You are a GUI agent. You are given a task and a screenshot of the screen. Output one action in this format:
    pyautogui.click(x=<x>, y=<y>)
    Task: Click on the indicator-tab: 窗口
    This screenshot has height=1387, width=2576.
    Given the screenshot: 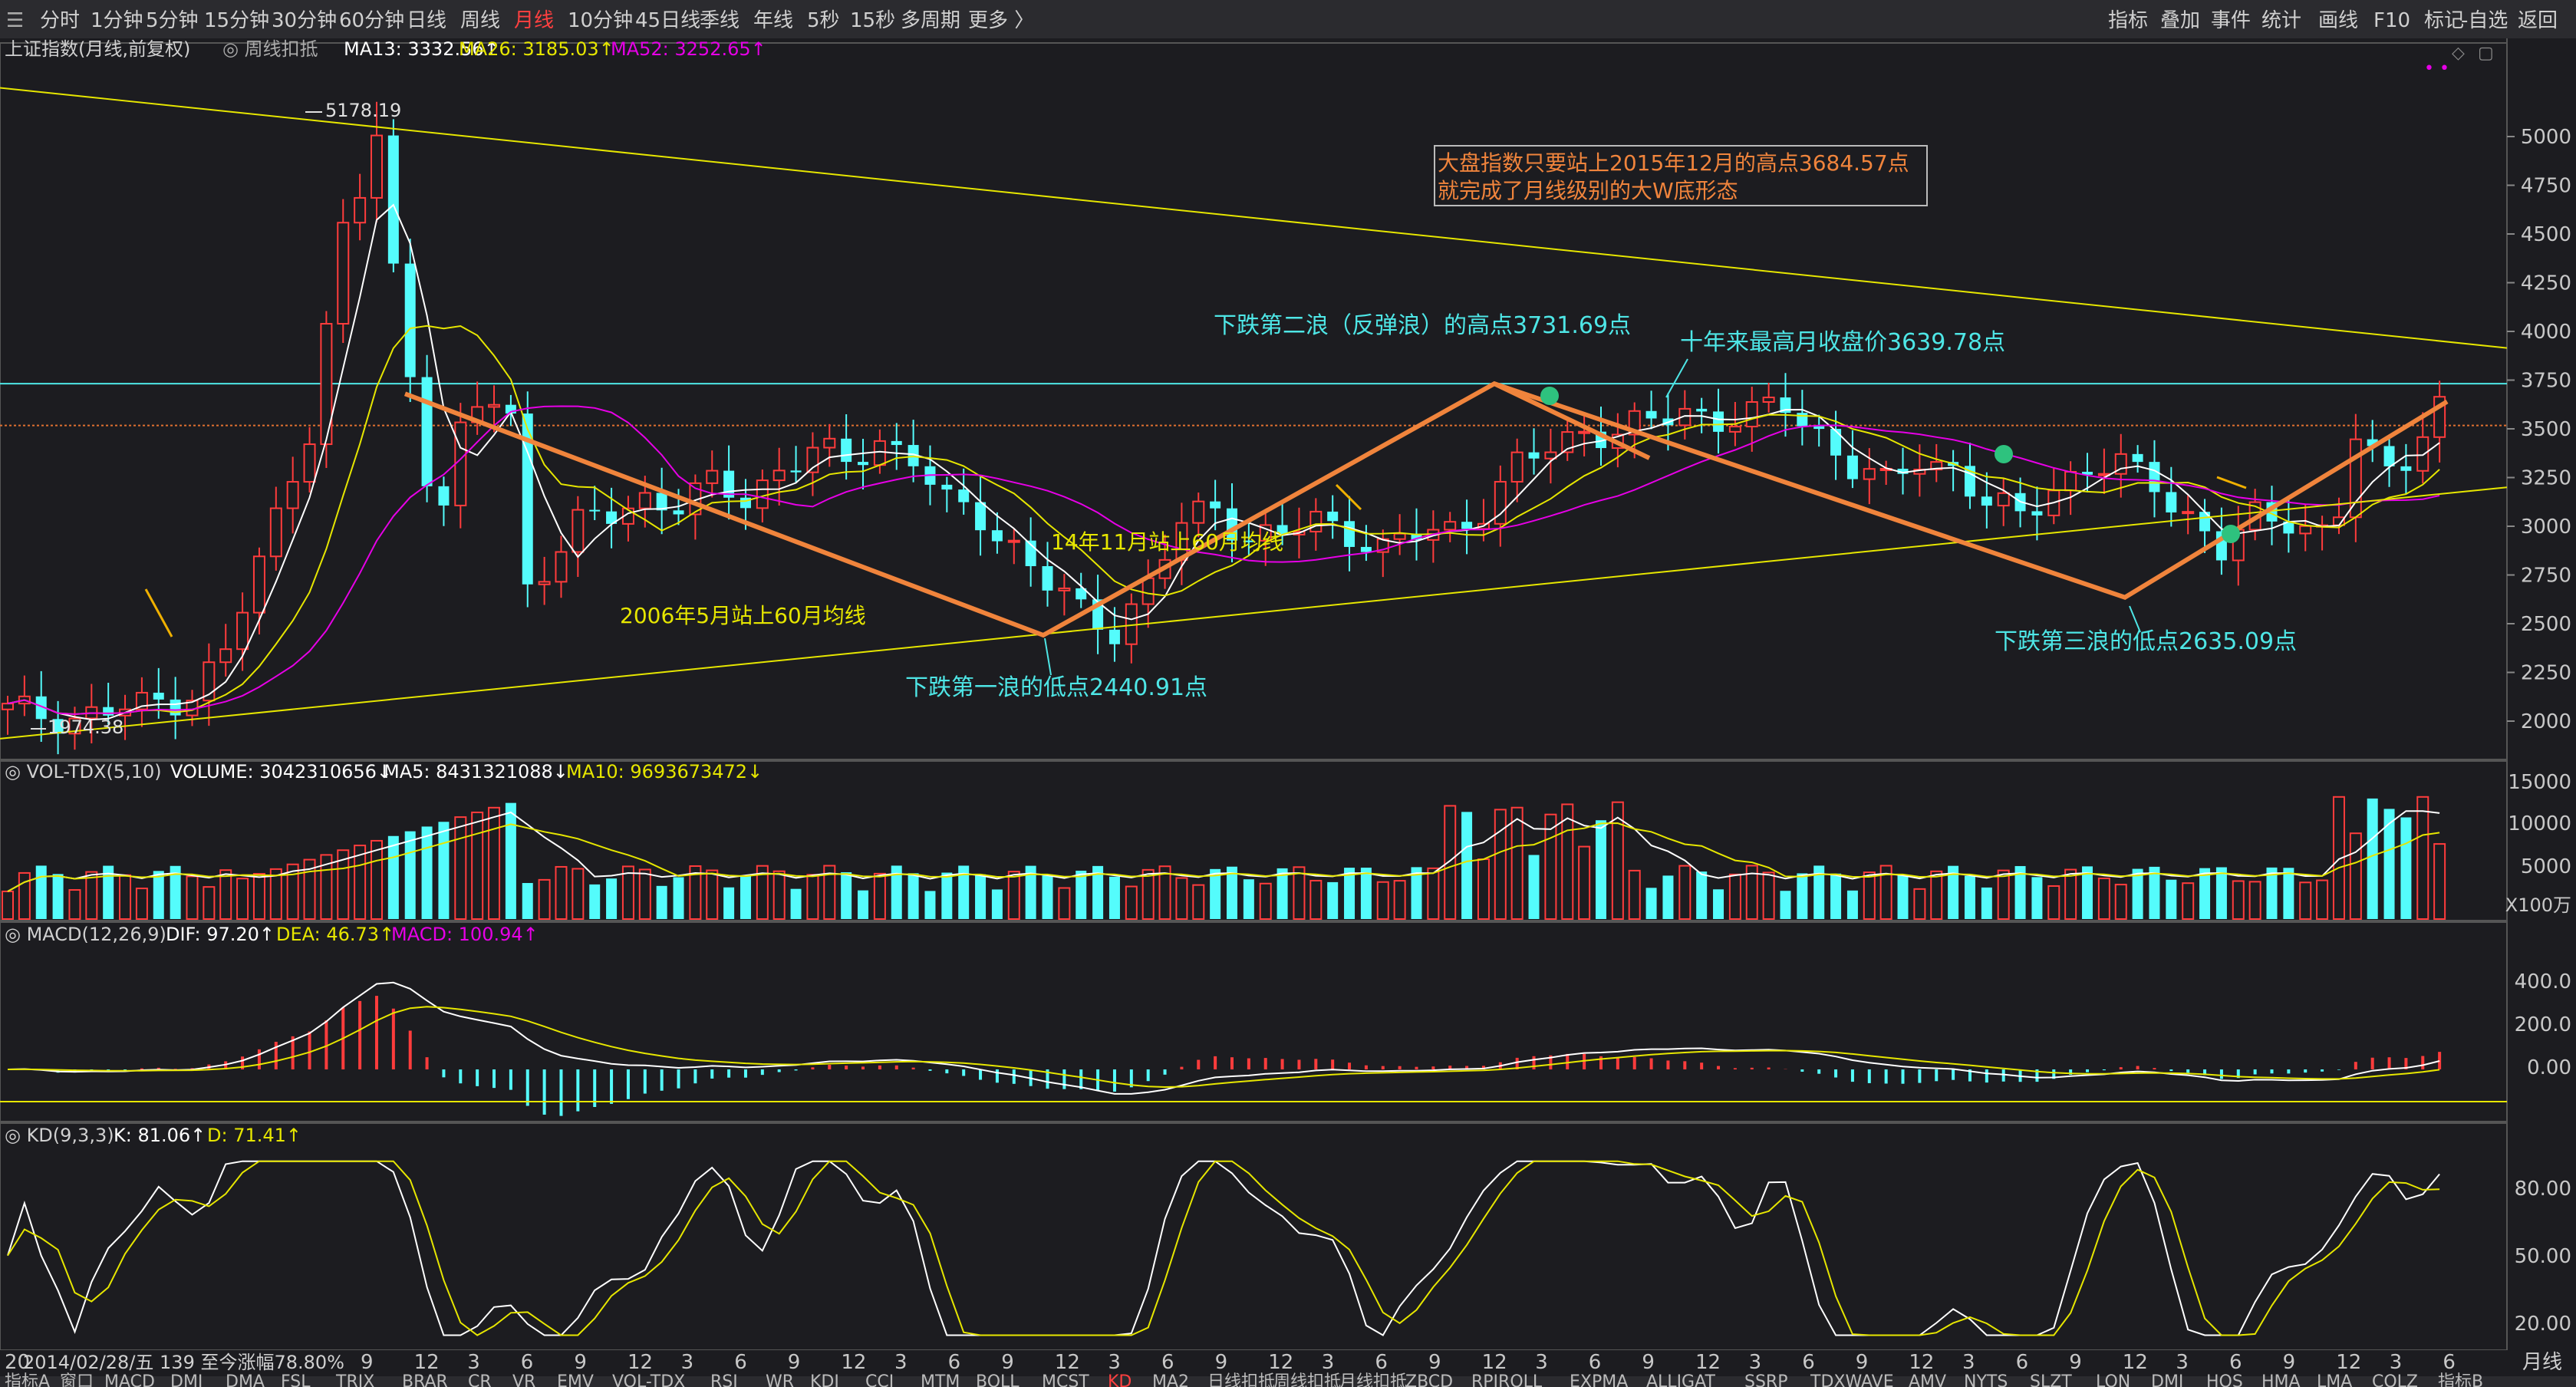 What is the action you would take?
    pyautogui.click(x=77, y=1379)
    